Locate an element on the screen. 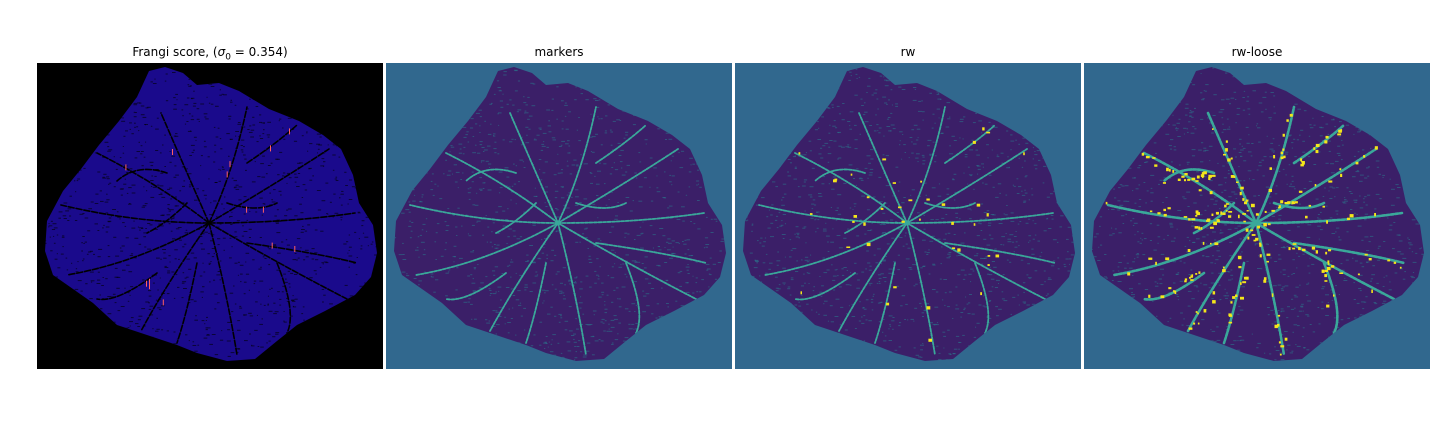 This screenshot has height=432, width=1440. panel-title-frangi: Frangi score, (σ0 = 0.354) is located at coordinates (210, 53).